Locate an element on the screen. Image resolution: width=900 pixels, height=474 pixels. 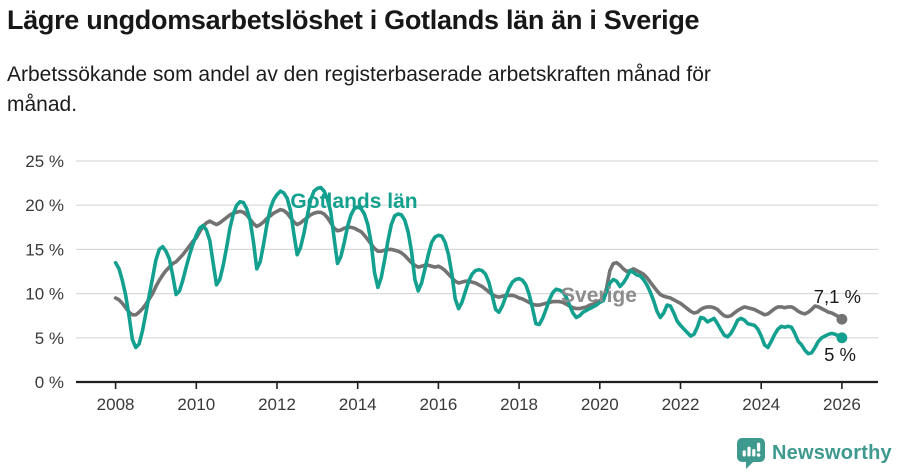
y-axis-tick-label: 10 % is located at coordinates (44, 294).